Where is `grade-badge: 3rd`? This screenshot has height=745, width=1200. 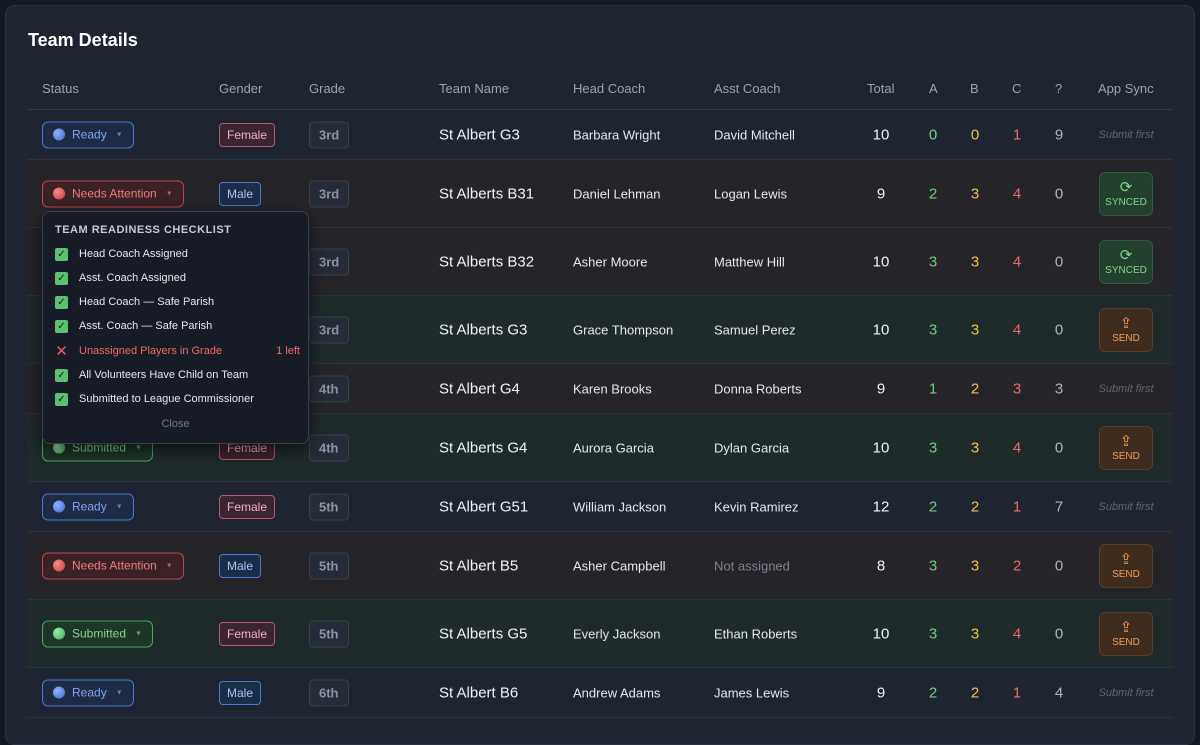
grade-badge: 3rd is located at coordinates (329, 329).